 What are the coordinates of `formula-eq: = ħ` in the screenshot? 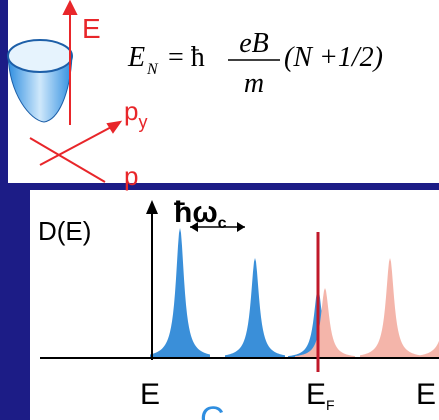 It's located at (186, 57).